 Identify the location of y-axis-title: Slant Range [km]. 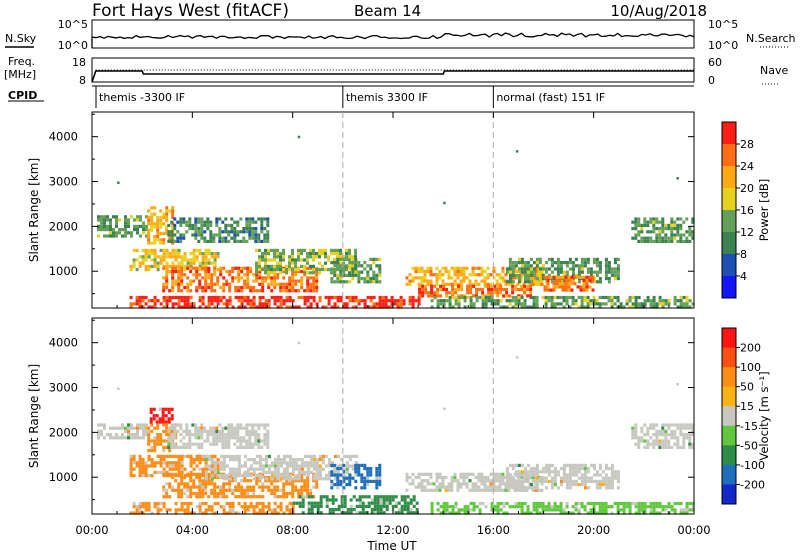
(34, 416).